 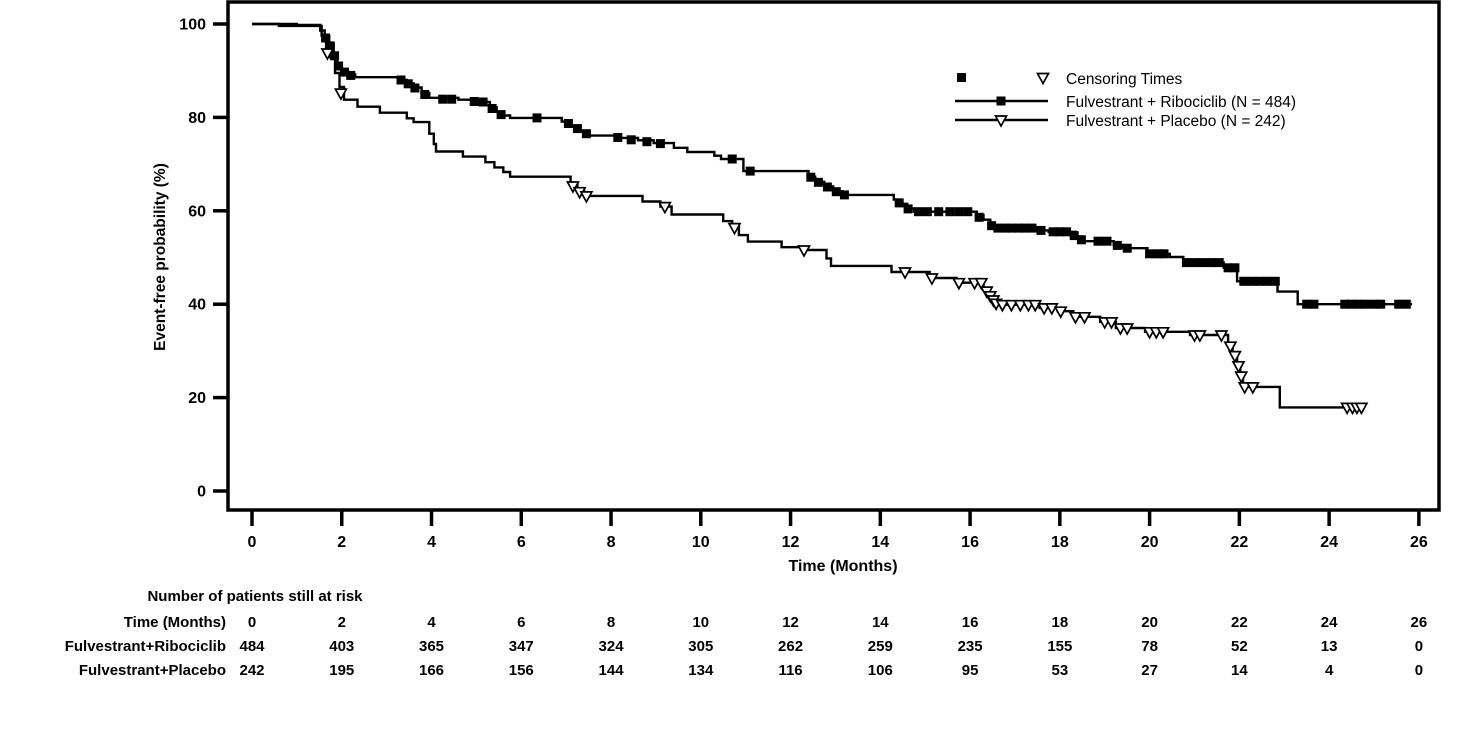 I want to click on risk-row-label: Fulvestrant+Ribociclib, so click(x=145, y=646).